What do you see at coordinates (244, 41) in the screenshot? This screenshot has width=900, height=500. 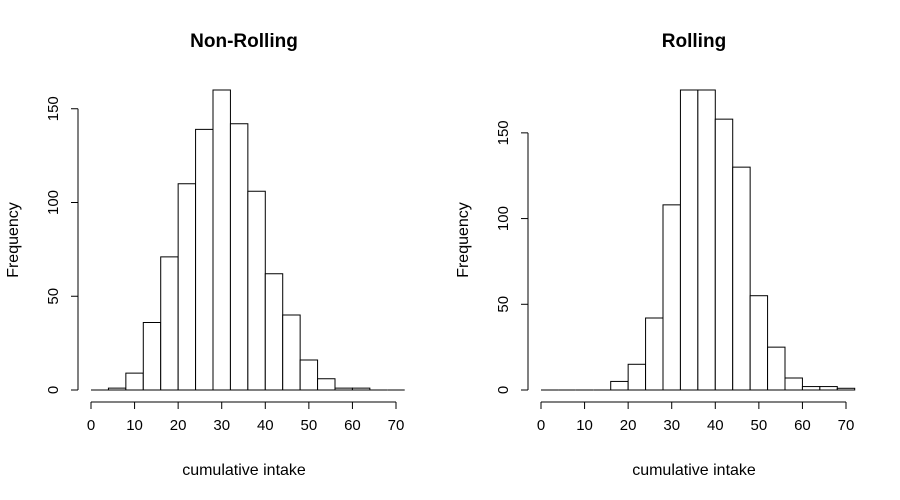 I see `chart-title: Non-Rolling` at bounding box center [244, 41].